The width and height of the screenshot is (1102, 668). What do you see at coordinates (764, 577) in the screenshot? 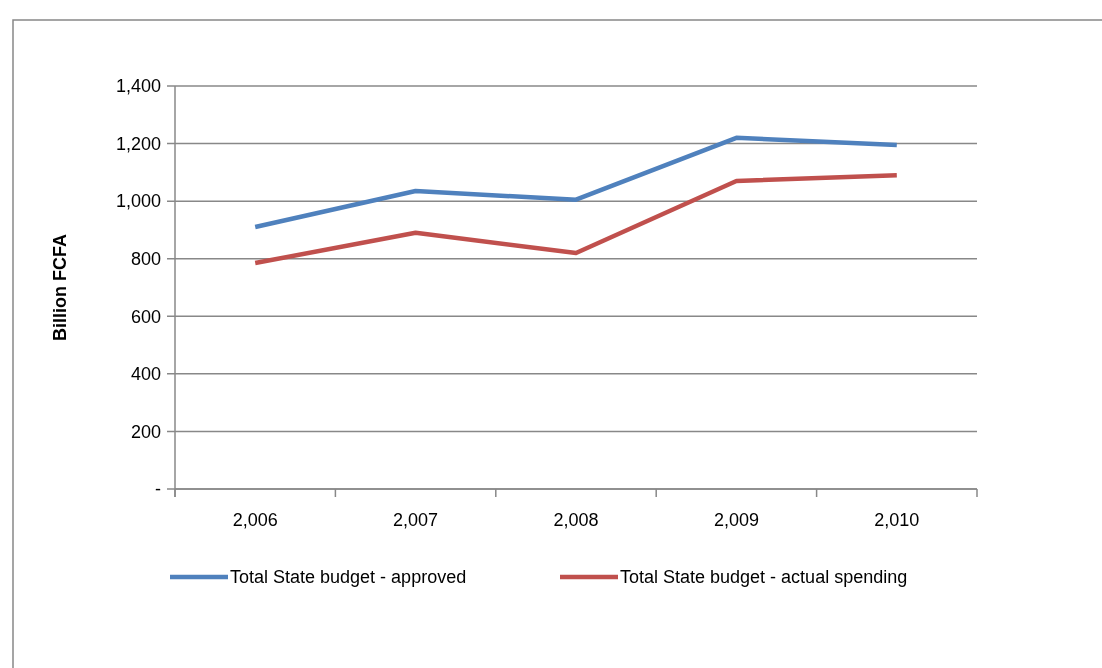
I see `legend-label: Total State budget - actual spending` at bounding box center [764, 577].